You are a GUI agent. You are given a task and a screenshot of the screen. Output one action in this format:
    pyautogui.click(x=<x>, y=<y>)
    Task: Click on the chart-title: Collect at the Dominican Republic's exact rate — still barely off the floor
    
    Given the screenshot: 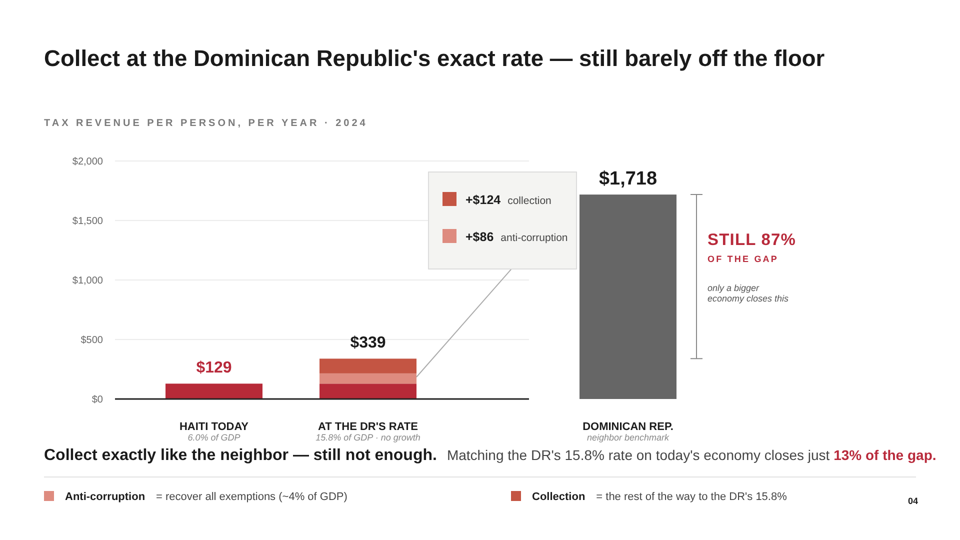 What is the action you would take?
    pyautogui.click(x=434, y=58)
    